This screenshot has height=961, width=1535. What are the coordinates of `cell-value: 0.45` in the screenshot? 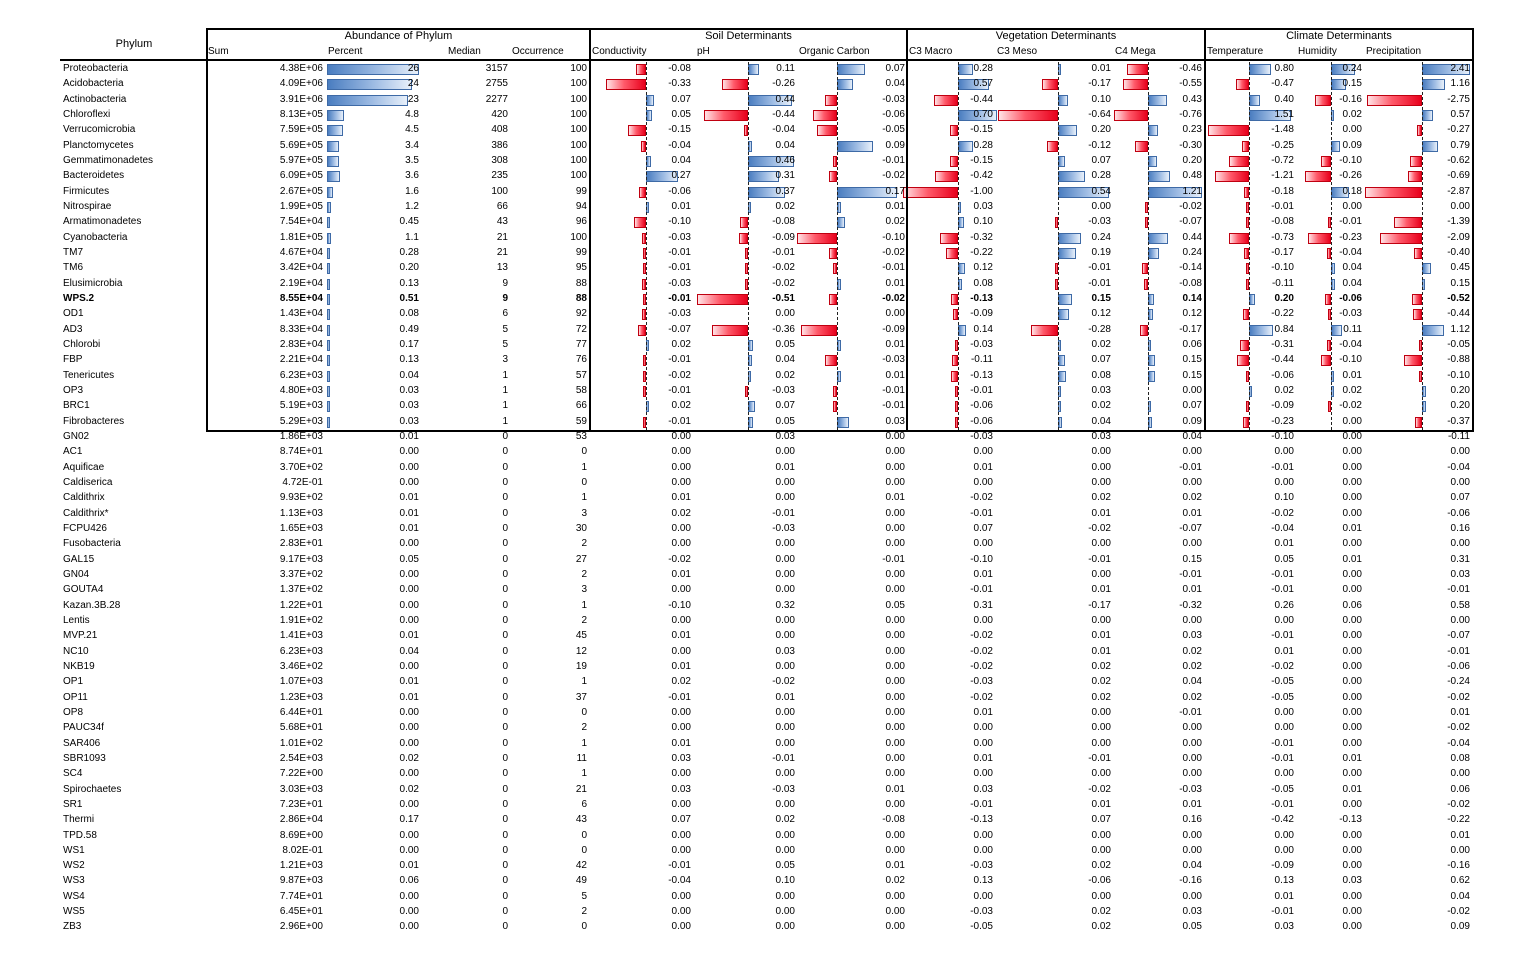 It's located at (1460, 268).